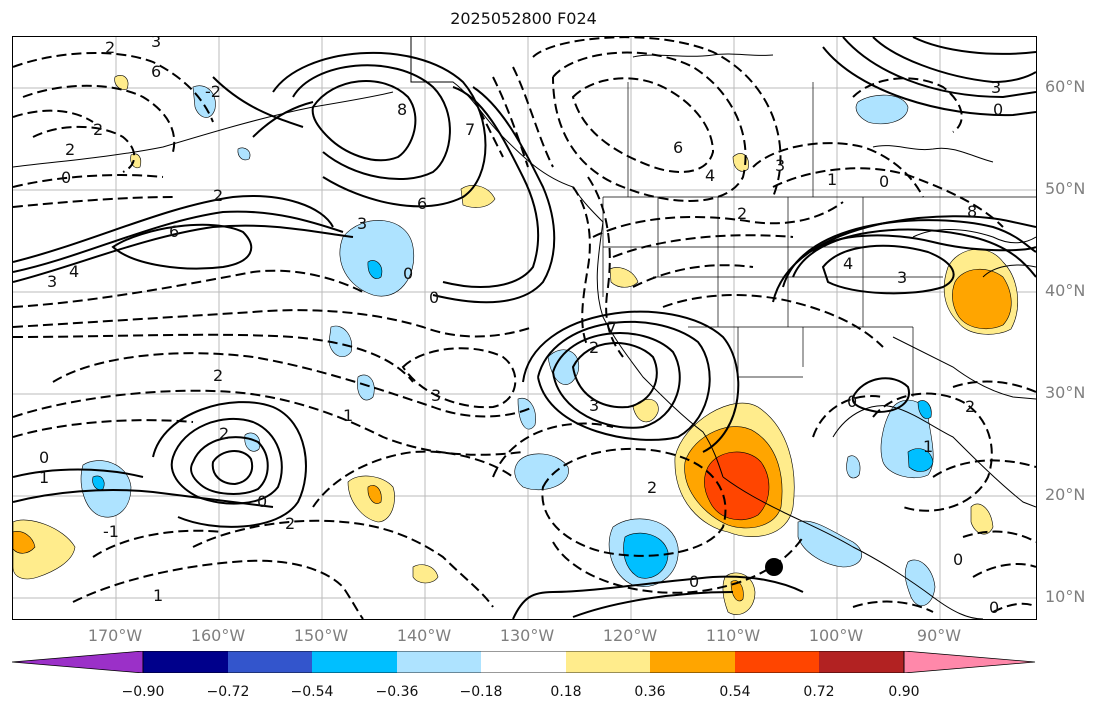 The width and height of the screenshot is (1105, 712). Describe the element at coordinates (213, 91) in the screenshot. I see `contour-label: -2` at that location.